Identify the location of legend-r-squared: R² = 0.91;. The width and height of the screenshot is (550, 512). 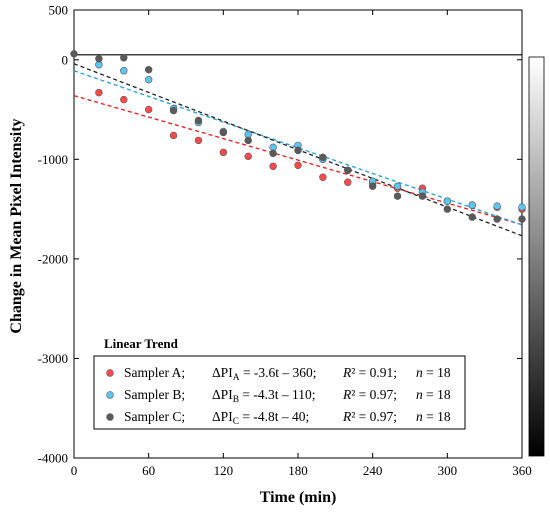
(369, 372).